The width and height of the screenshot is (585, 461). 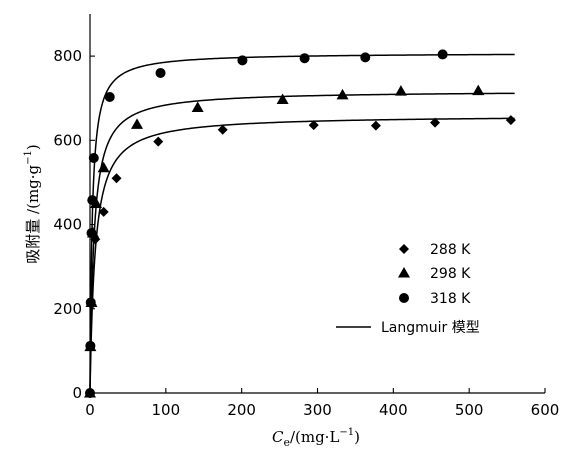 What do you see at coordinates (430, 328) in the screenshot?
I see `legend-label: Langmuir 模型` at bounding box center [430, 328].